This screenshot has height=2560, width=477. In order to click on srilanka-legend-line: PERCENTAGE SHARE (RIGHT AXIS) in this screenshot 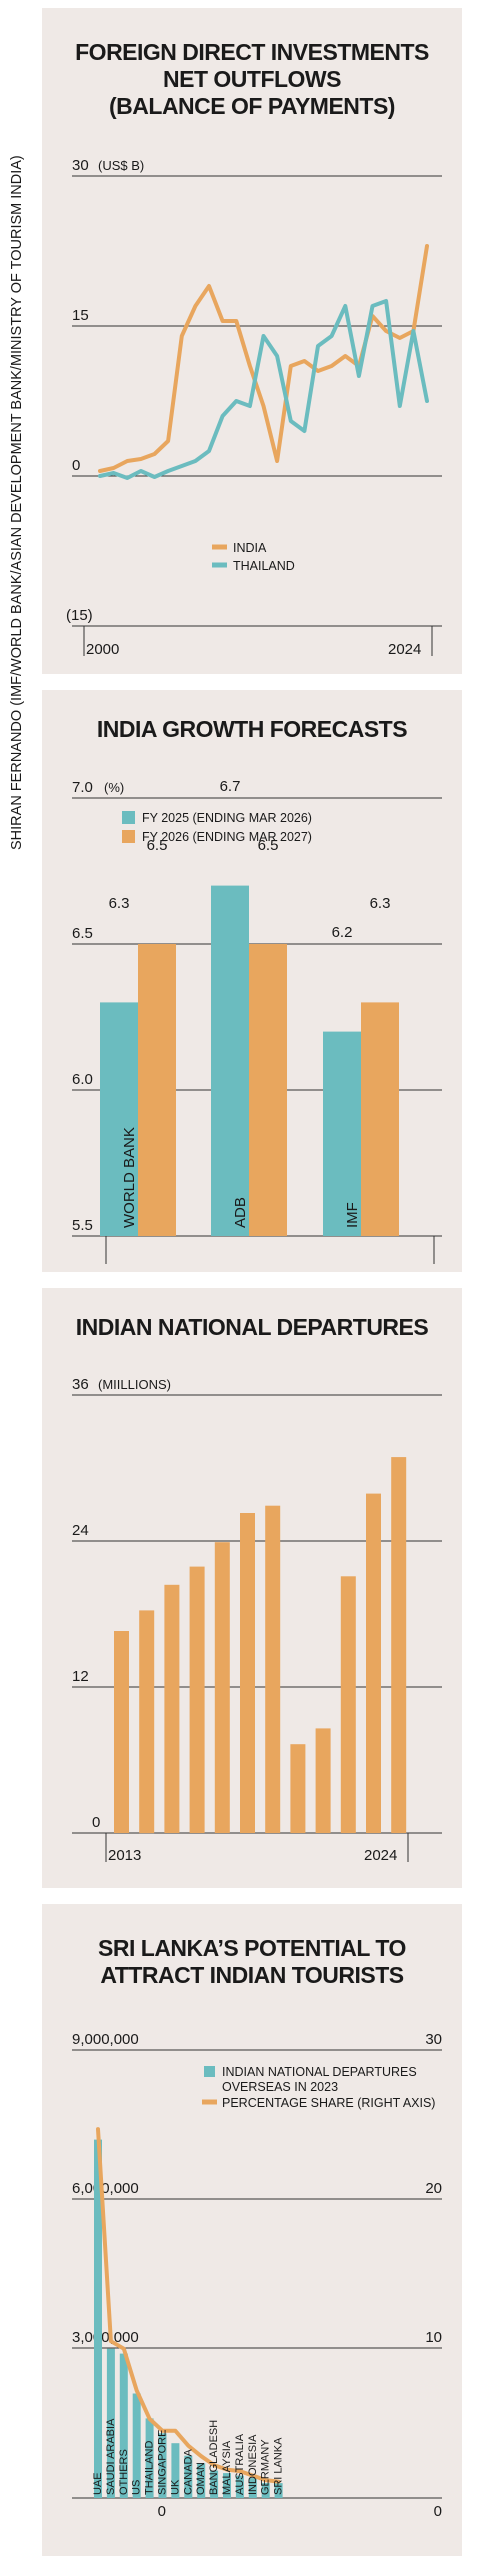, I will do `click(328, 2103)`.